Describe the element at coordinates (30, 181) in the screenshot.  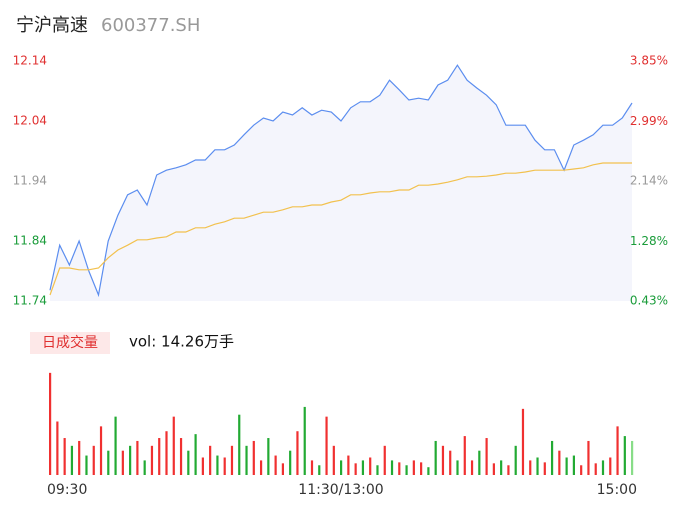
I see `y-tick-label: 11.94` at that location.